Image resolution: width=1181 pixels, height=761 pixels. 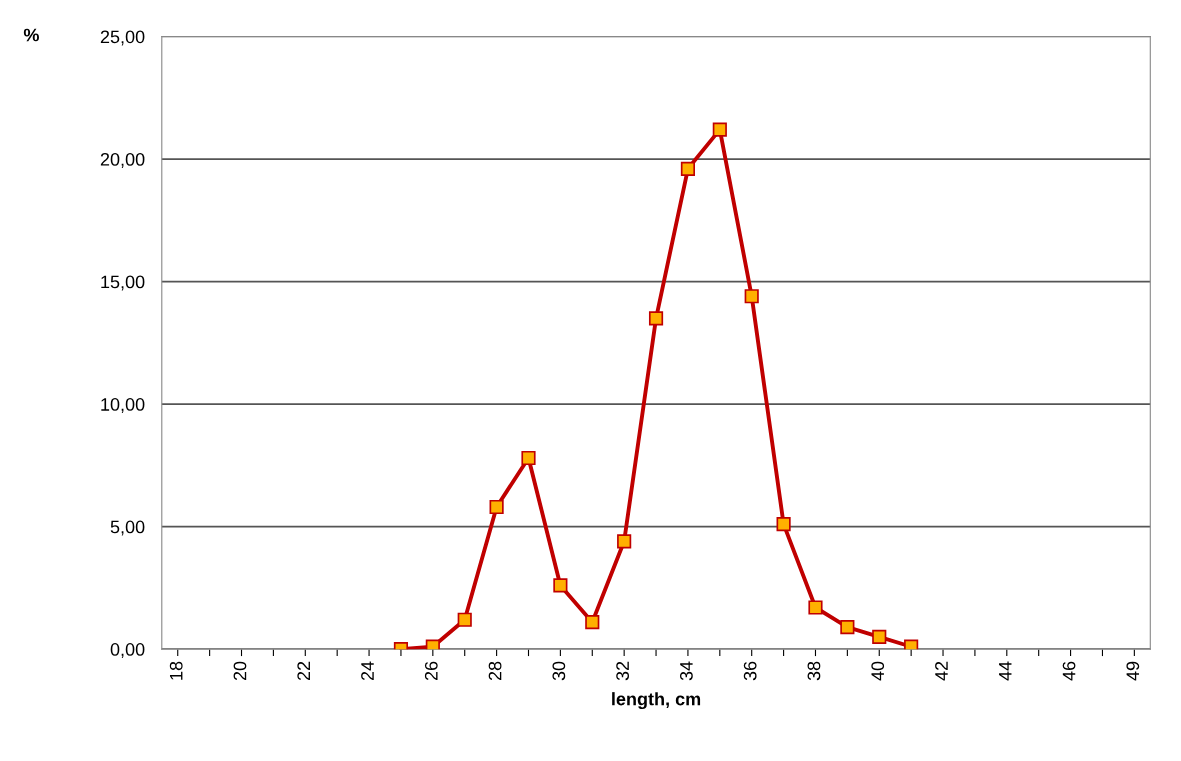 What do you see at coordinates (656, 701) in the screenshot?
I see `x-axis-title: length, cm` at bounding box center [656, 701].